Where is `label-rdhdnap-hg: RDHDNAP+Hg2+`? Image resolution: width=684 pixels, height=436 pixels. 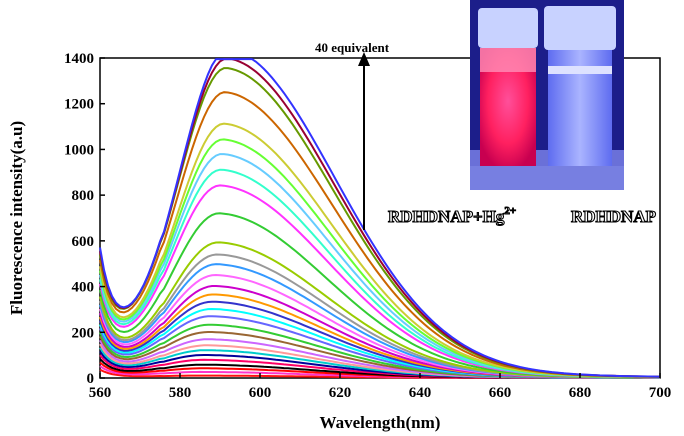 label-rdhdnap-hg: RDHDNAP+Hg2+ is located at coordinates (452, 215).